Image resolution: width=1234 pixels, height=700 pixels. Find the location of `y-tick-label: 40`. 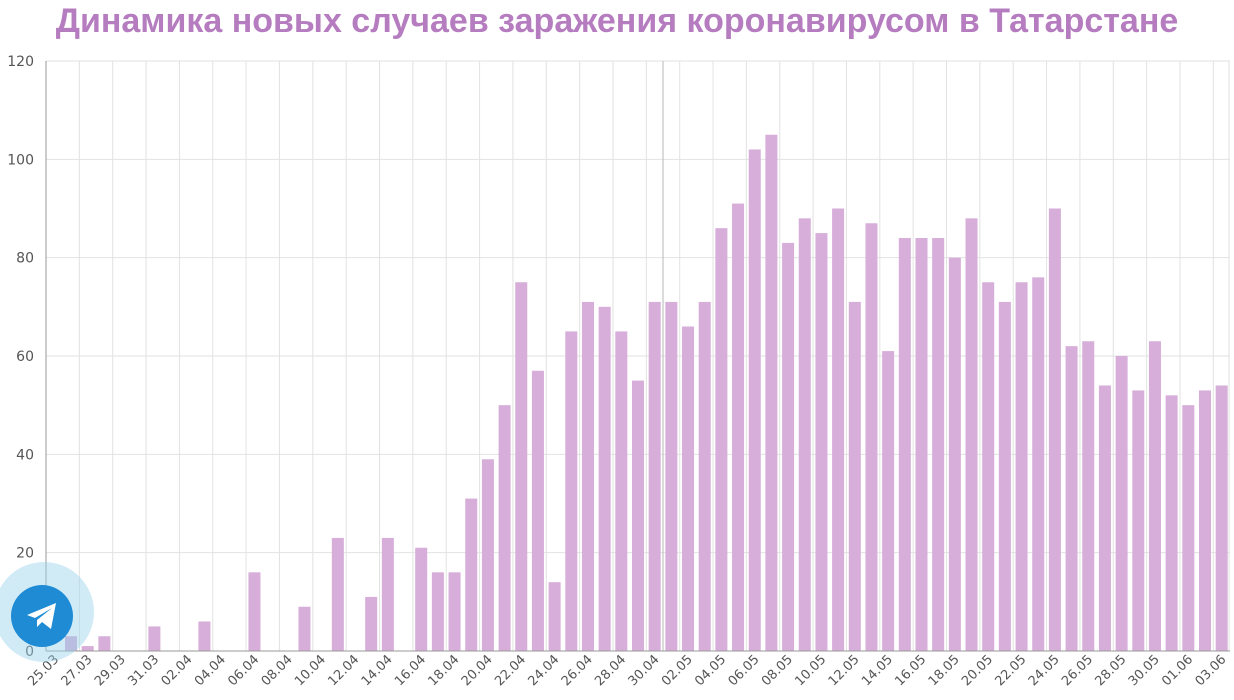

y-tick-label: 40 is located at coordinates (25, 455).